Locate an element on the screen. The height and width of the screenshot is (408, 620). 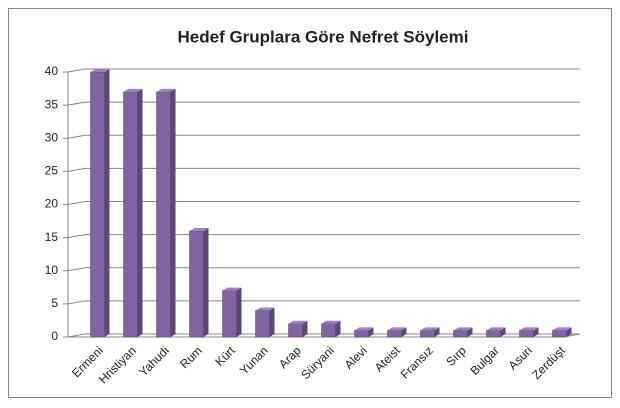
y-tick-label: 10 is located at coordinates (52, 270).